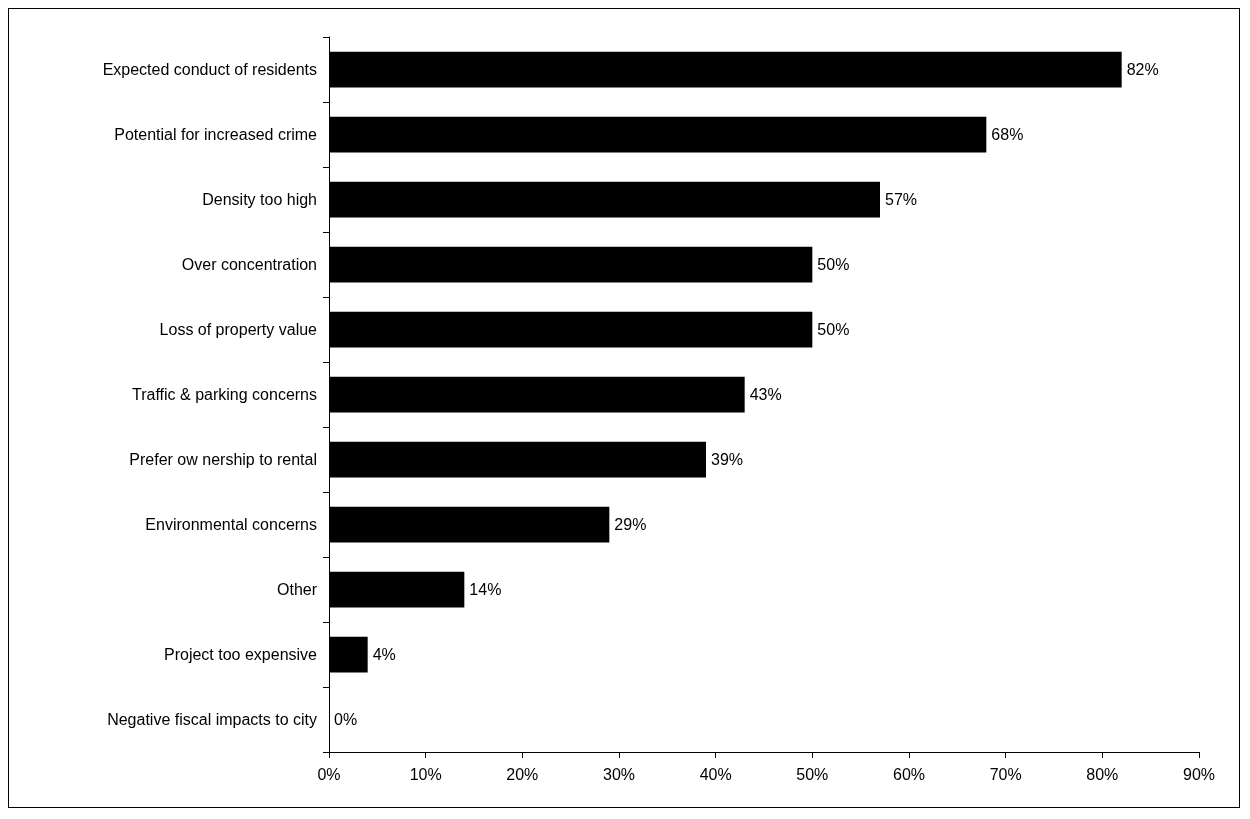  I want to click on data-label: 57%, so click(901, 199).